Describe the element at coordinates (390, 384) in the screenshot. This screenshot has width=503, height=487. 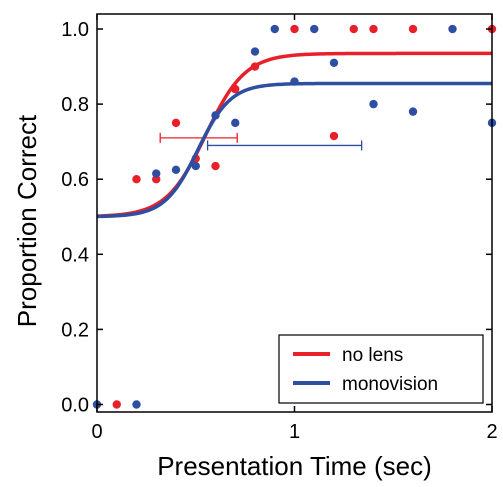
I see `legend-label-monovision: monovision` at that location.